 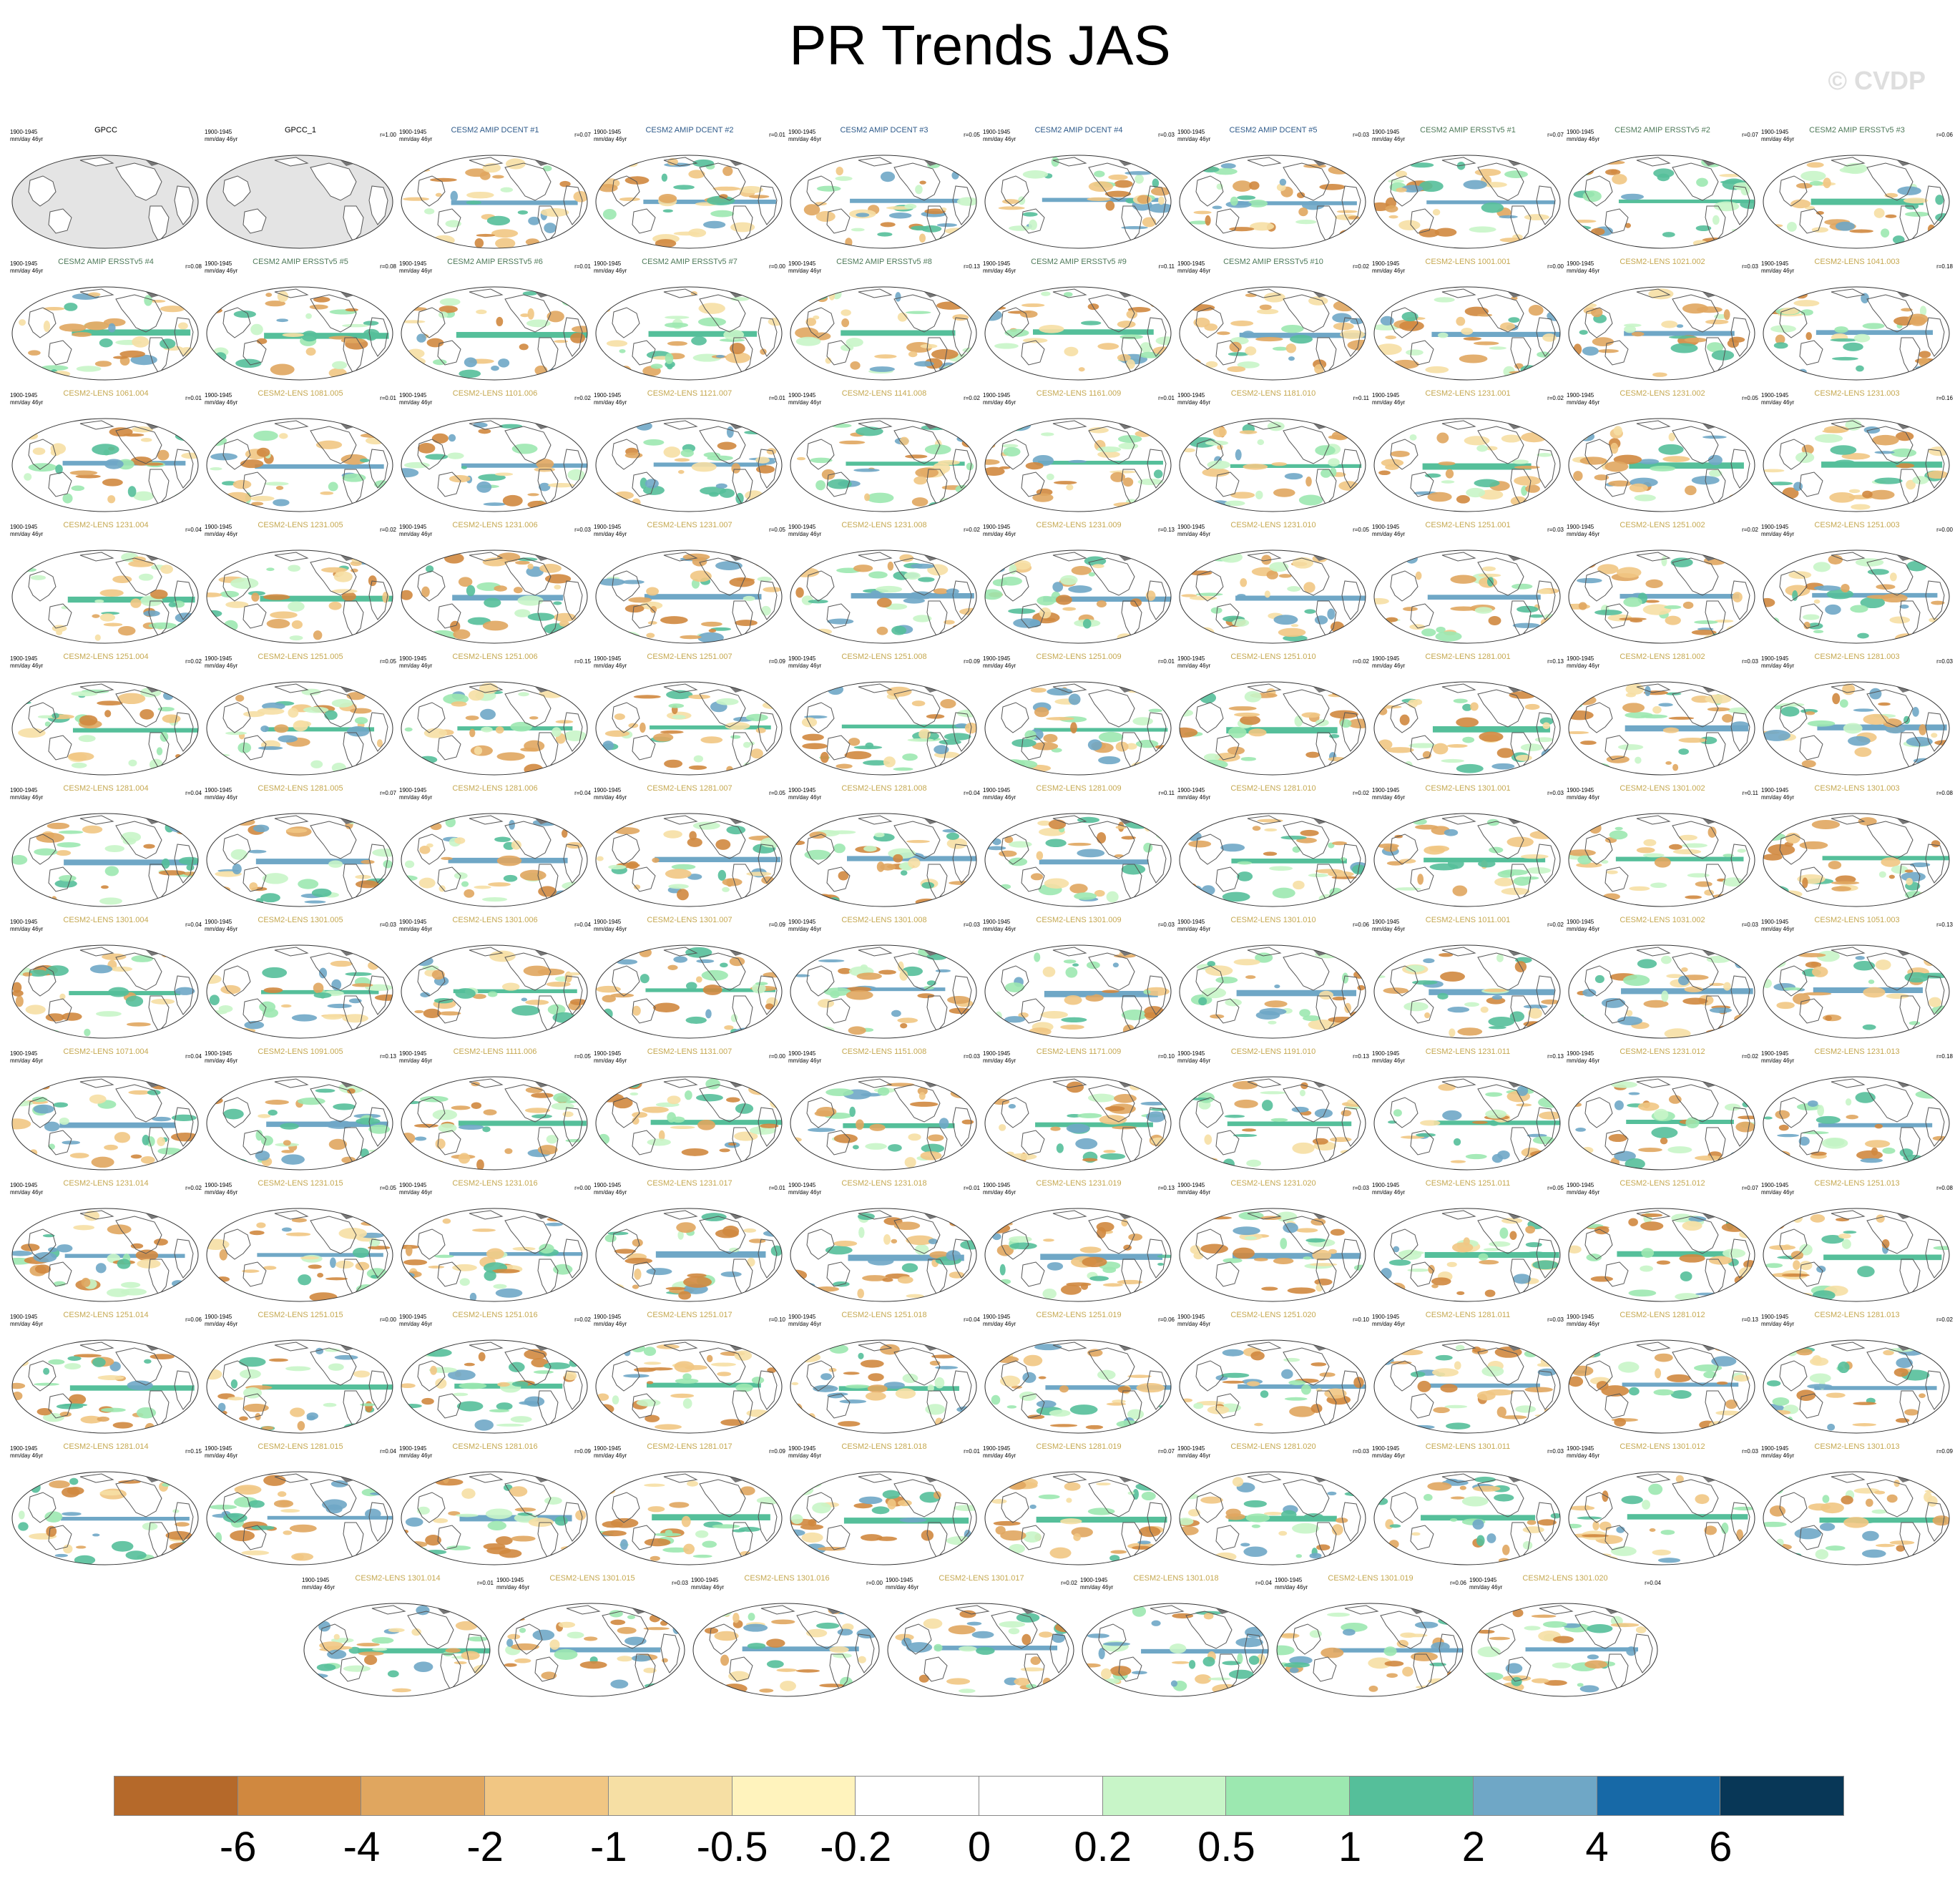 What do you see at coordinates (884, 130) in the screenshot?
I see `panel-title: CESM2 AMIP DCENT #3` at bounding box center [884, 130].